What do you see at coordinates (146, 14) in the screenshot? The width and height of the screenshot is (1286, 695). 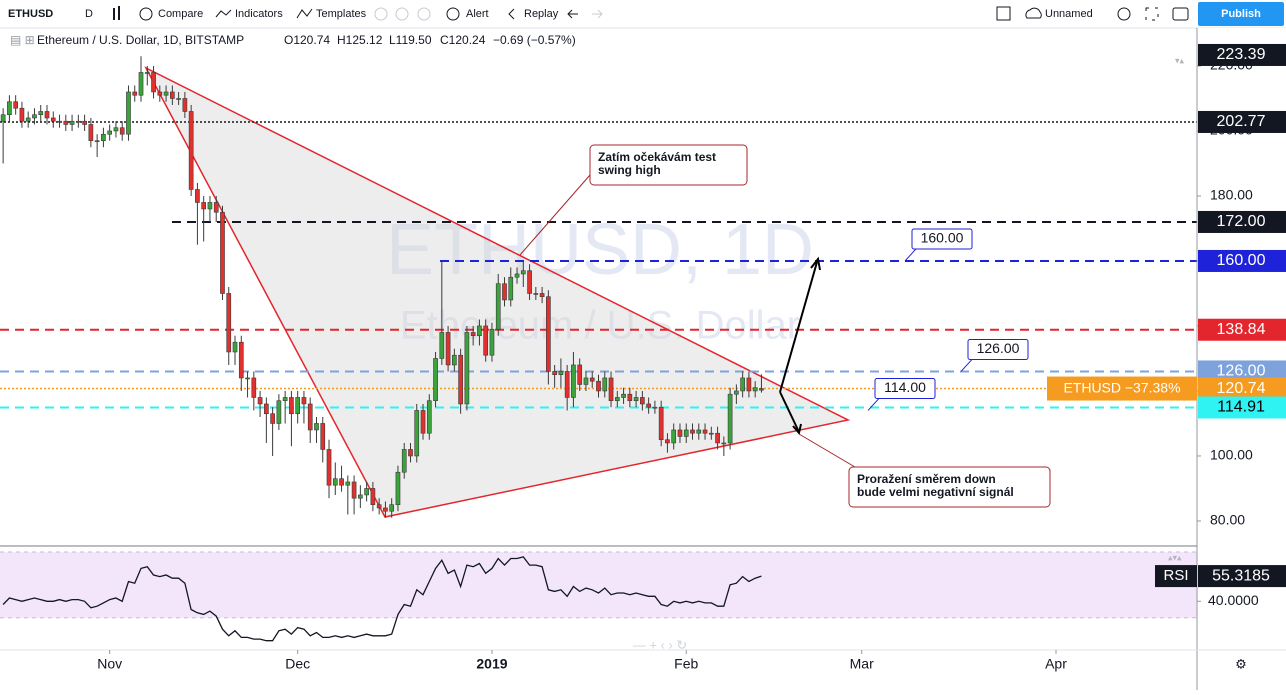 I see `compare-icon` at bounding box center [146, 14].